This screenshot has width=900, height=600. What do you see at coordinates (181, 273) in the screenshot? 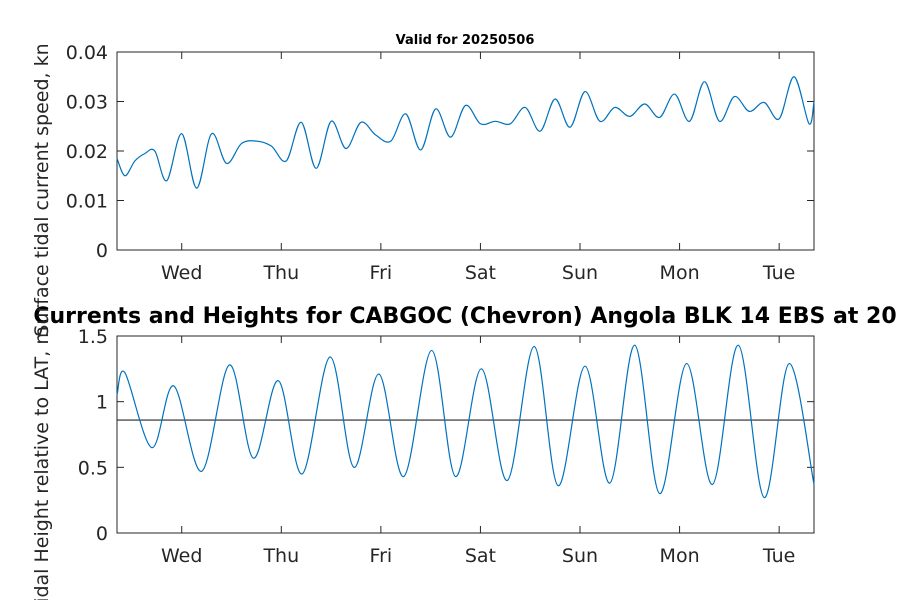
I see `speed-x-tick-label: Wed` at bounding box center [181, 273].